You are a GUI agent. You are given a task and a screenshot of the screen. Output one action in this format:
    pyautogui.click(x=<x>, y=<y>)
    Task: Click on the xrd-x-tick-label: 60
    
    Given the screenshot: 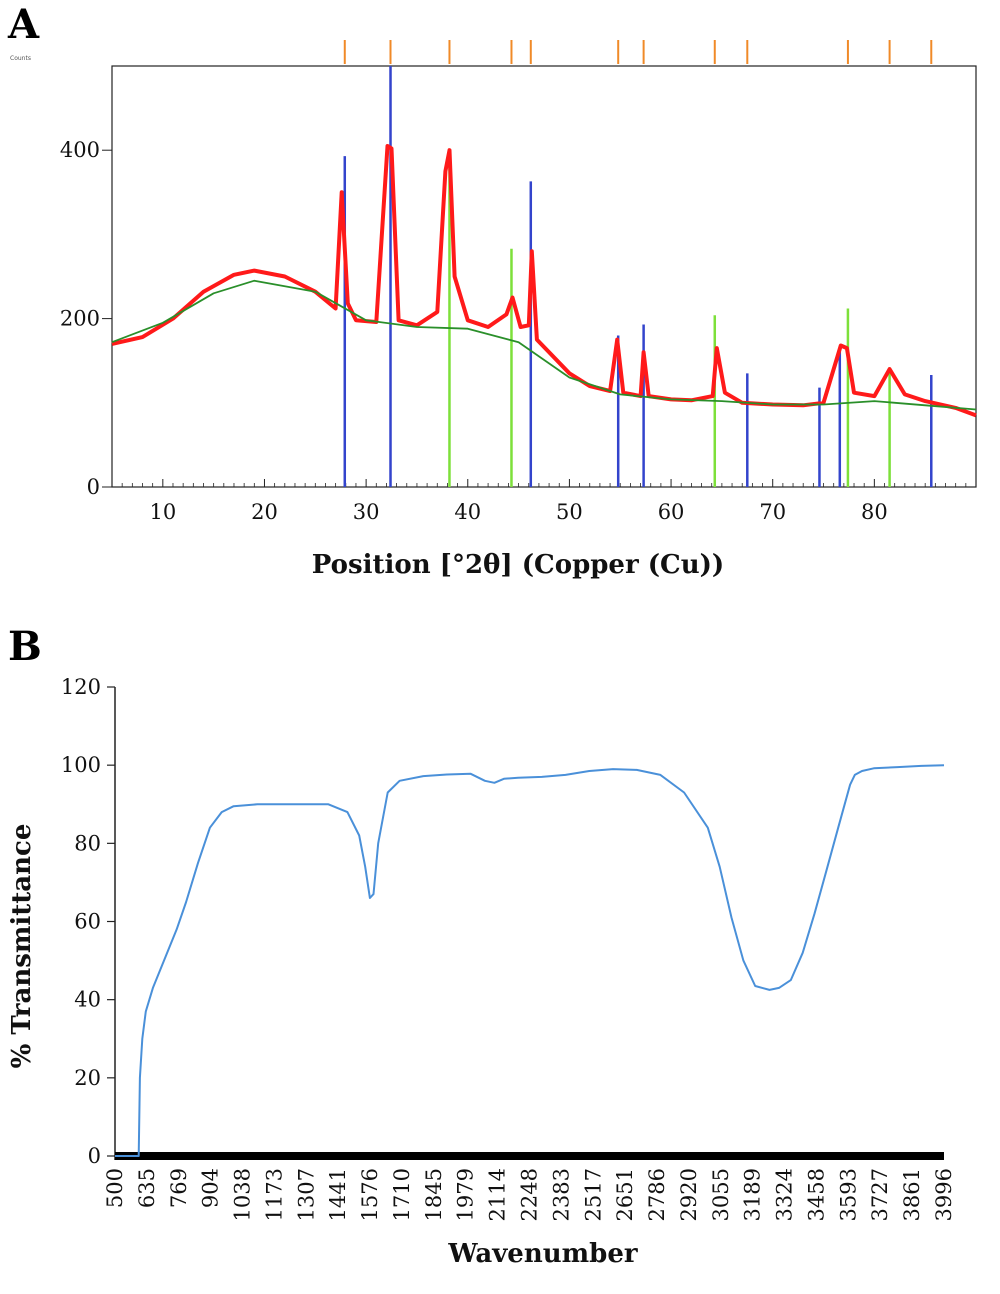 What is the action you would take?
    pyautogui.click(x=671, y=512)
    